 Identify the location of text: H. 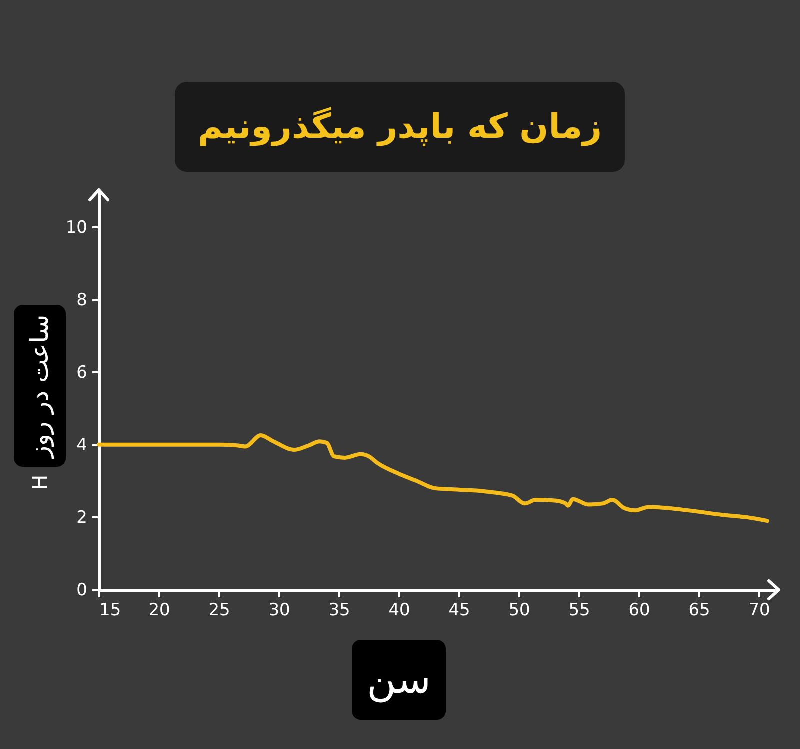
(40, 482).